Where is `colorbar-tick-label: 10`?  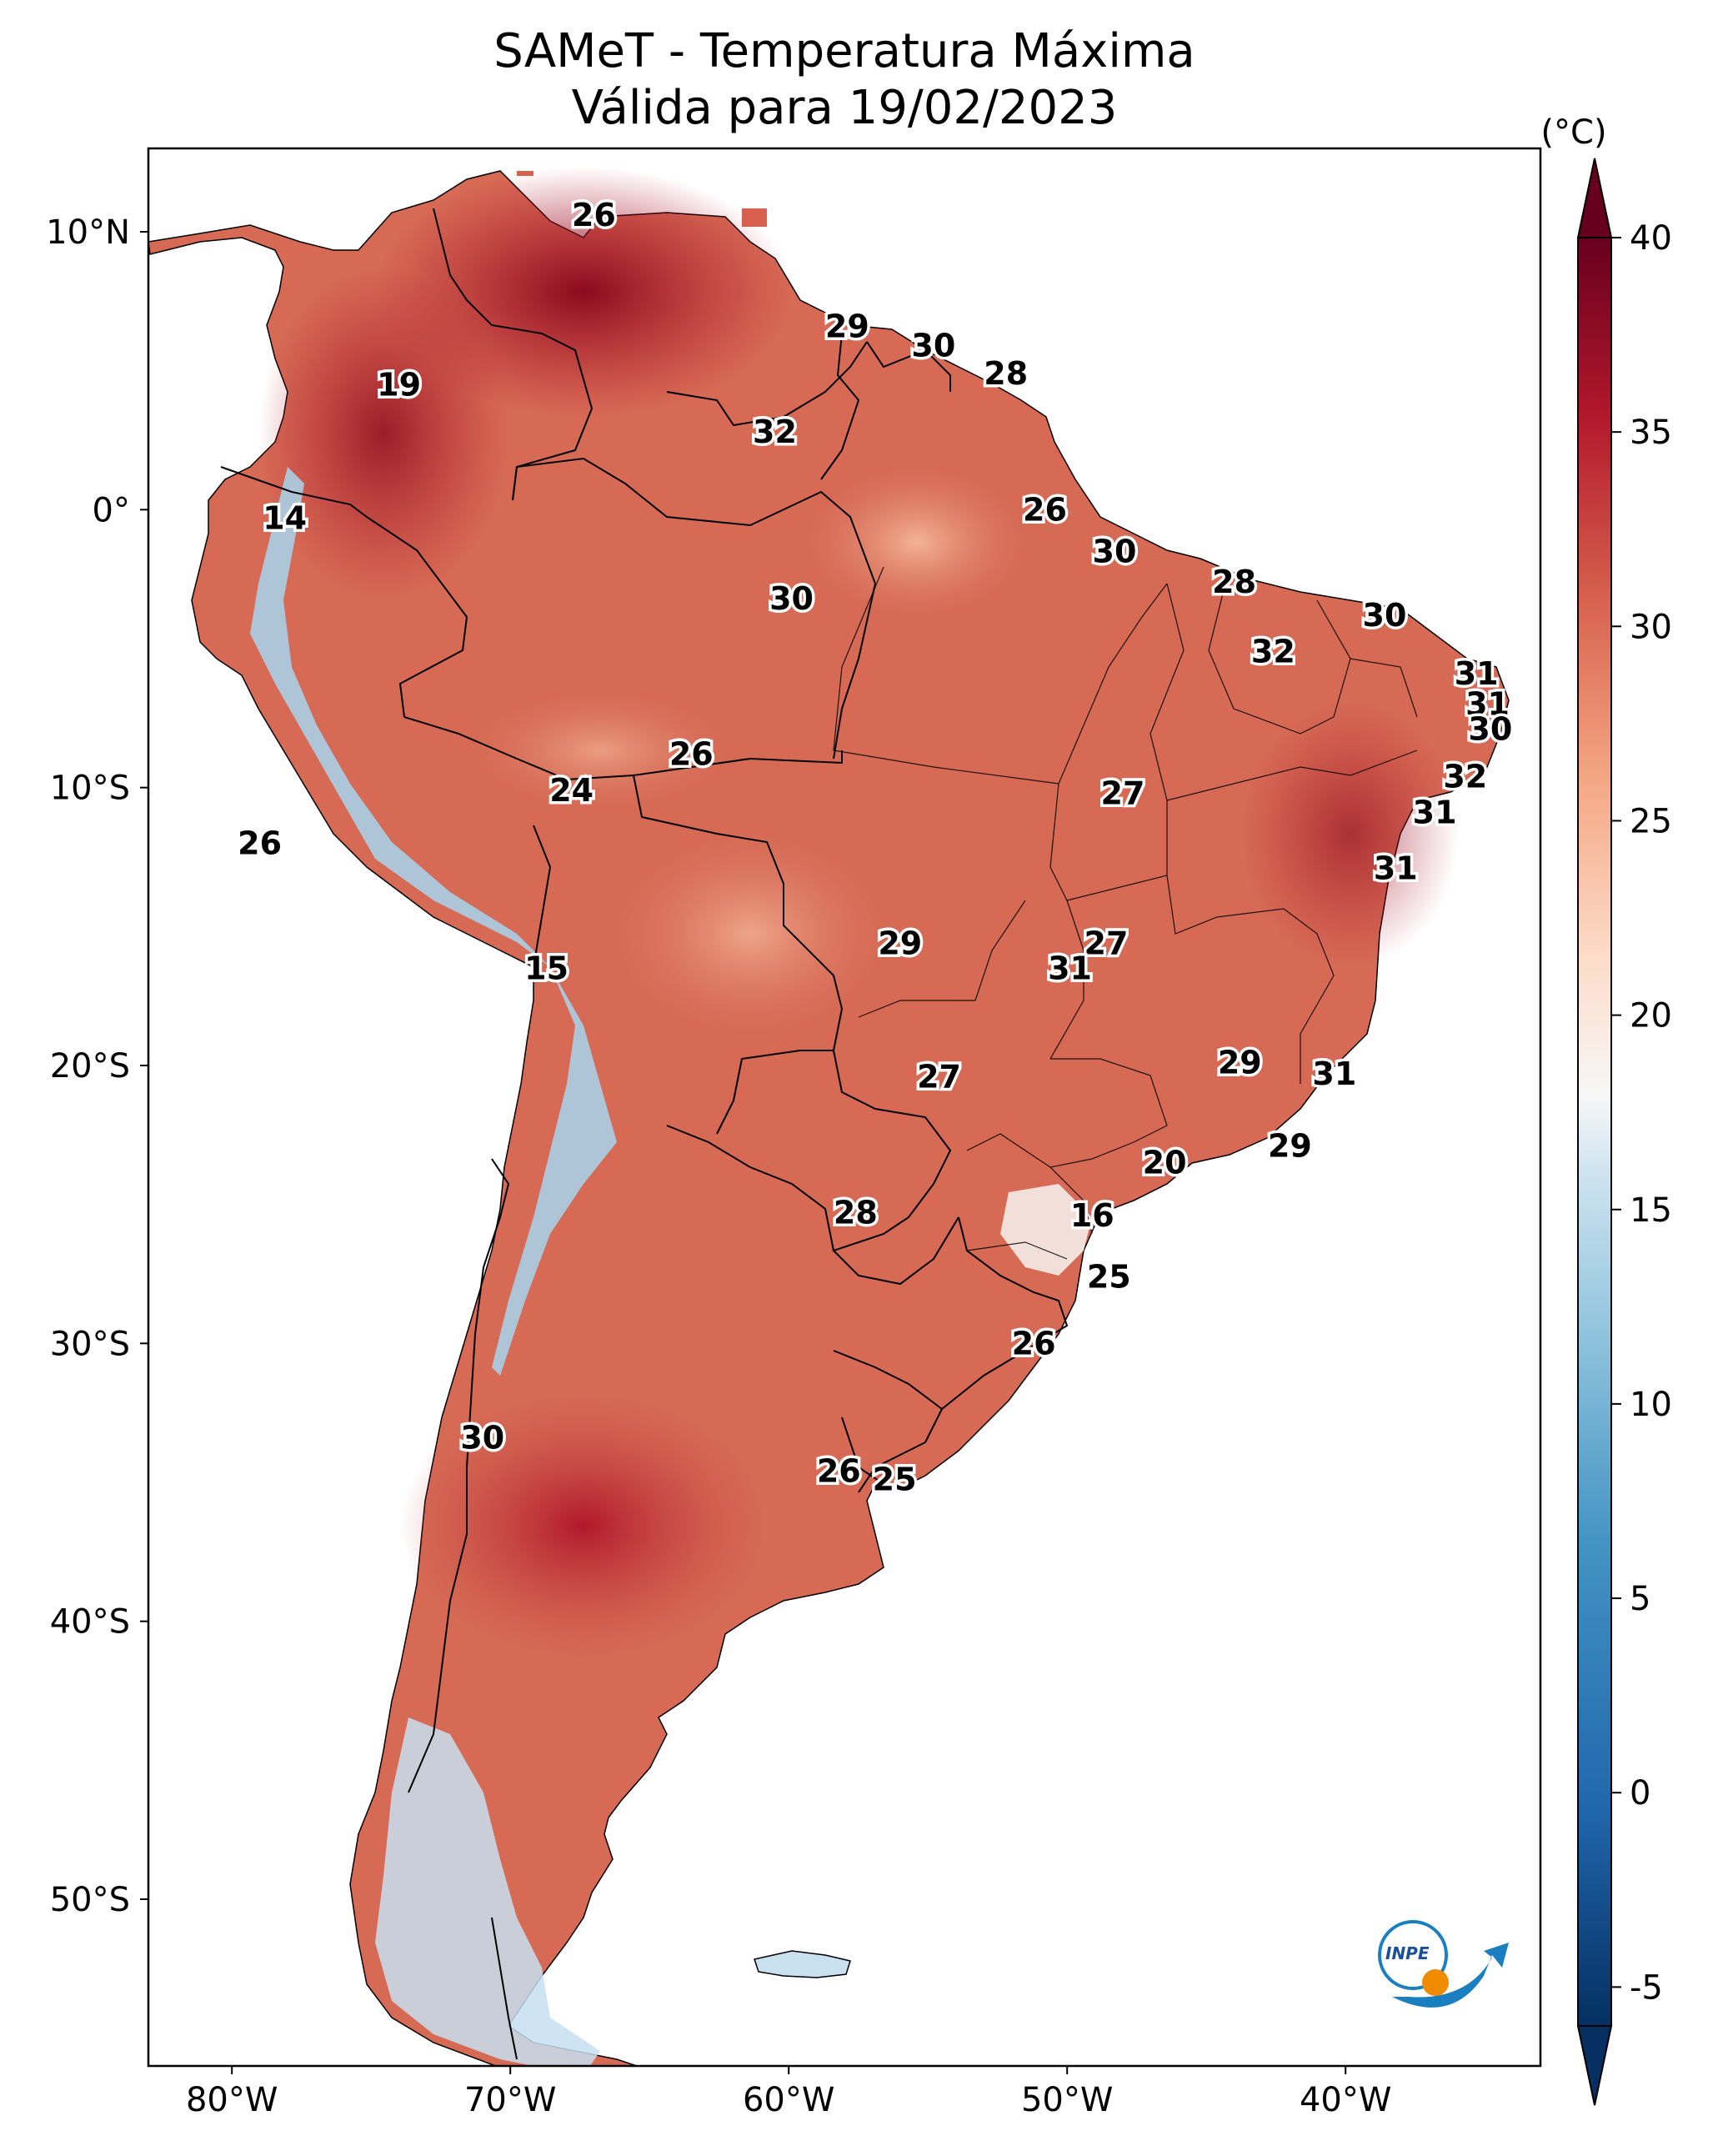 colorbar-tick-label: 10 is located at coordinates (1651, 1405).